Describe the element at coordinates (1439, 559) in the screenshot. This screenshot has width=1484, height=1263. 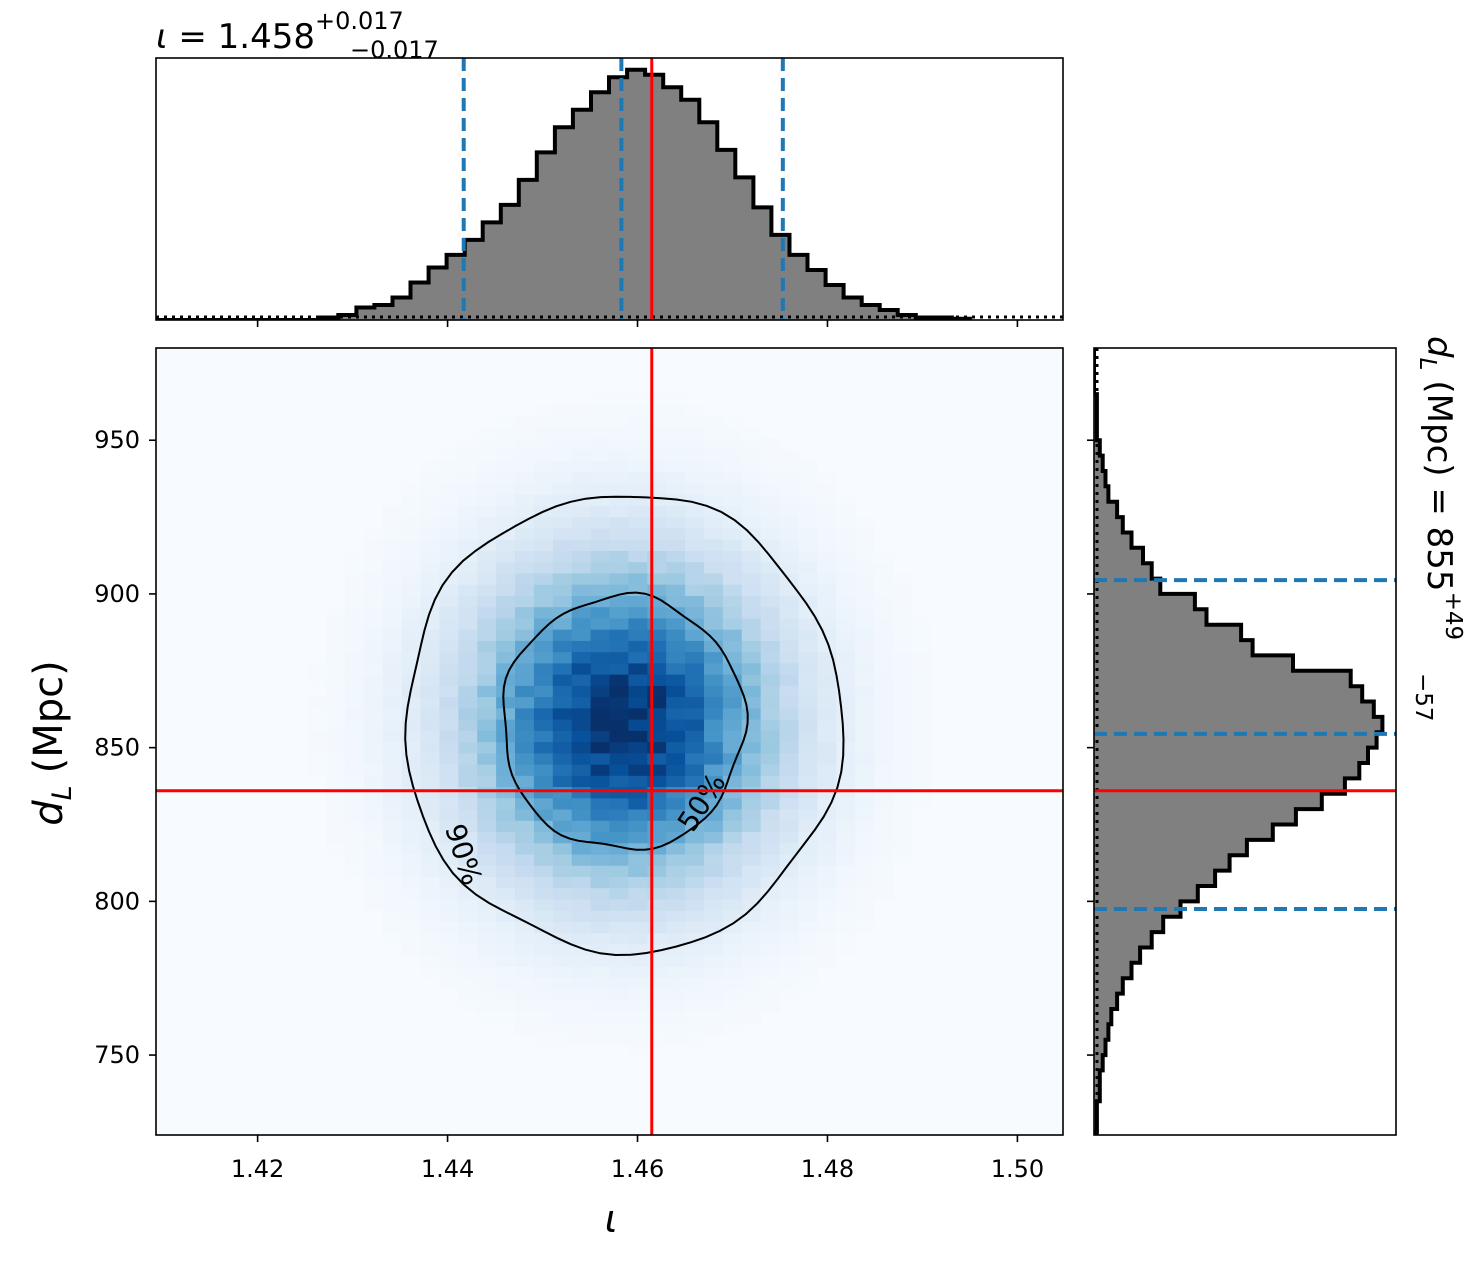
I see `dl-title-median: 855` at that location.